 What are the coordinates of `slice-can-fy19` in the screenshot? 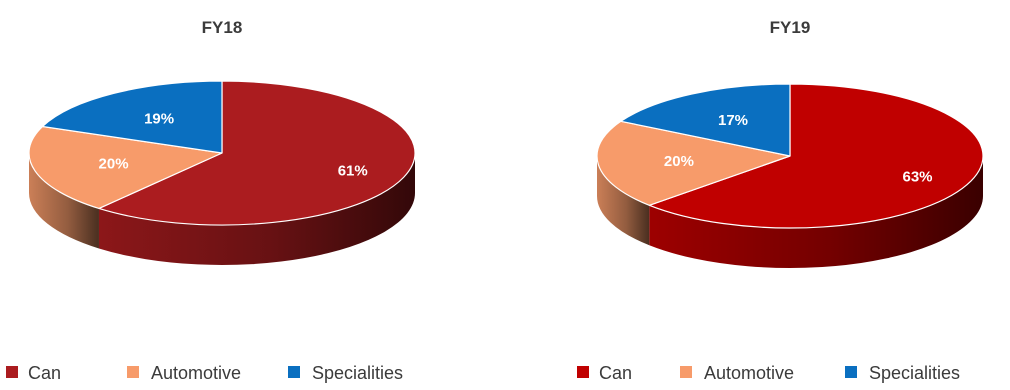 It's located at (816, 156).